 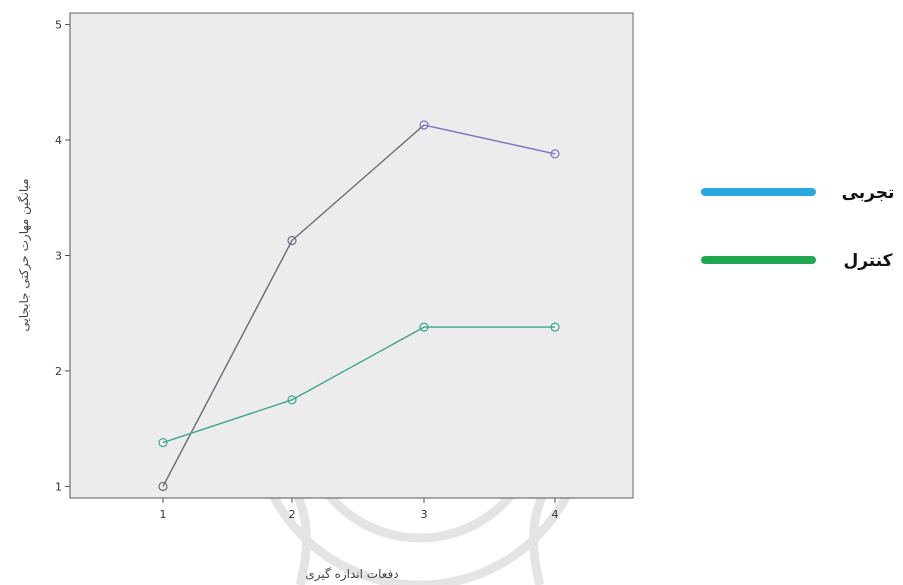 What do you see at coordinates (868, 193) in the screenshot?
I see `legend-label-tajrobi: تجربی` at bounding box center [868, 193].